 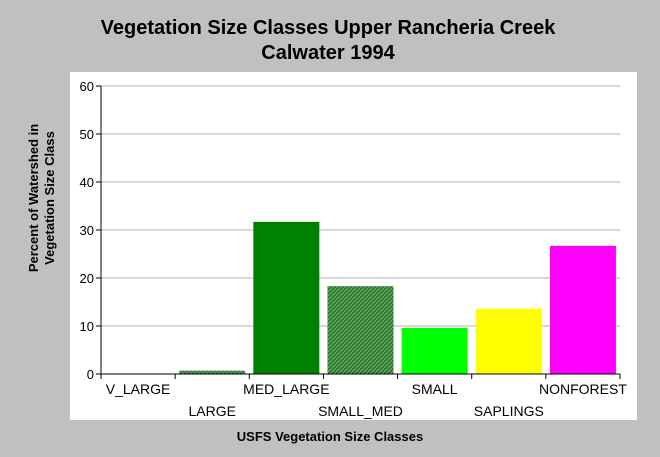 I want to click on y-tick-labels: 0 10 20 30 40 50 60, so click(x=87, y=230).